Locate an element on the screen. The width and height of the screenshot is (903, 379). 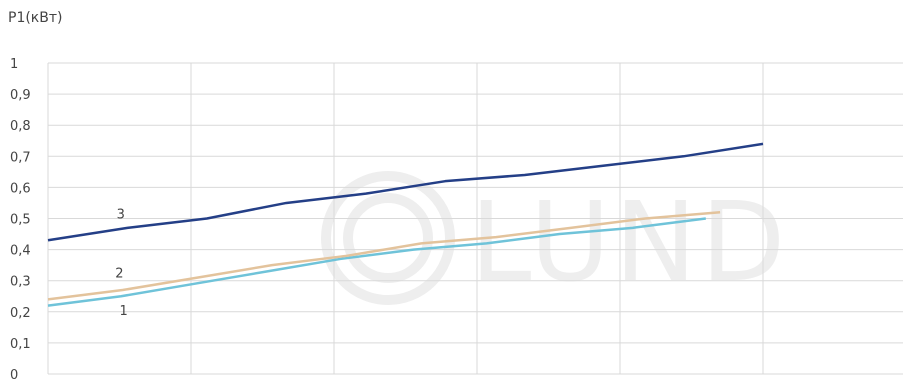
series-label-2: 2 is located at coordinates (119, 274).